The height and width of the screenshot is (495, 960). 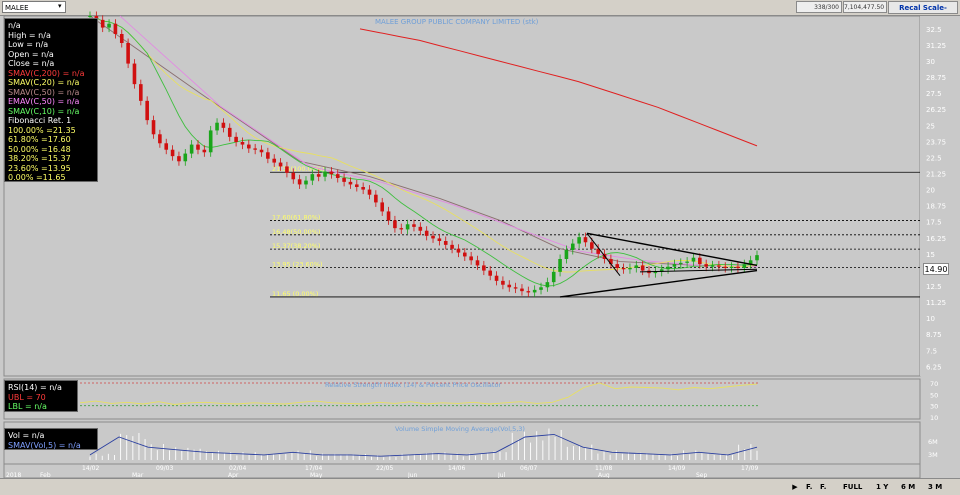 What do you see at coordinates (46, 73) in the screenshot?
I see `price-legend-line: SMAV(C,200) = n/a` at bounding box center [46, 73].